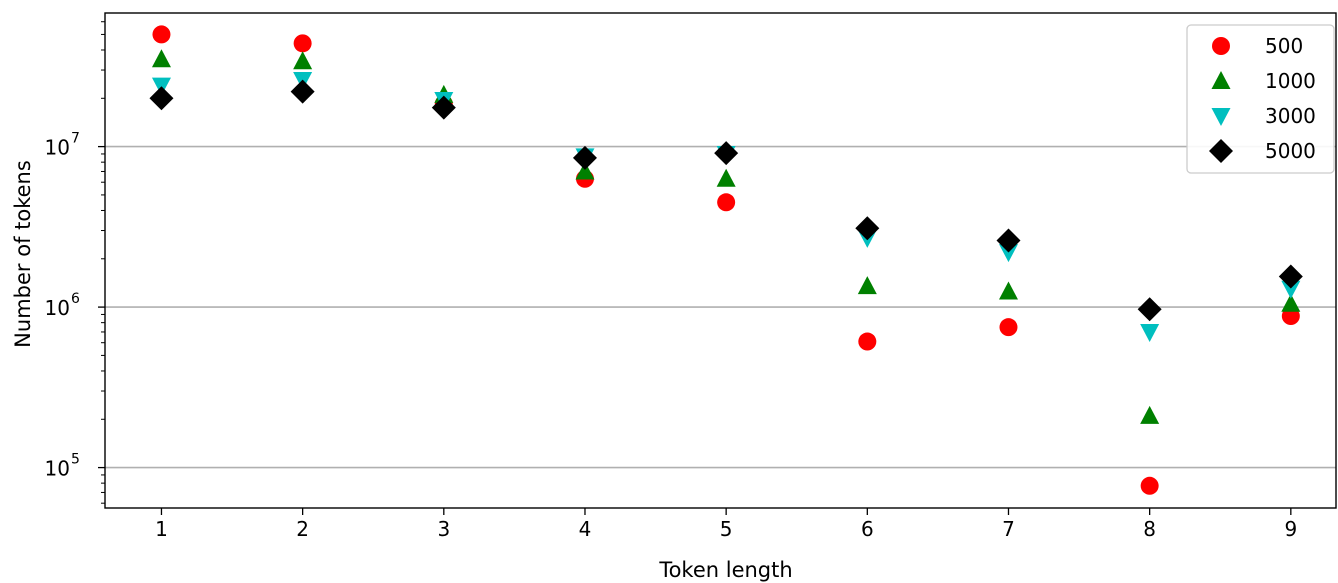 This screenshot has height=583, width=1338. Describe the element at coordinates (161, 529) in the screenshot. I see `x-tick-label: 1` at that location.